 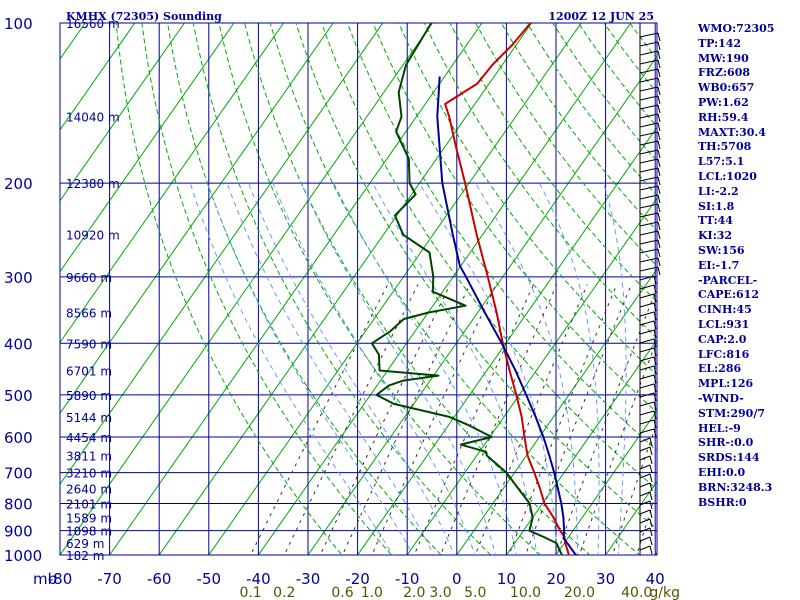 I want to click on index-item: SW:156, so click(x=721, y=250).